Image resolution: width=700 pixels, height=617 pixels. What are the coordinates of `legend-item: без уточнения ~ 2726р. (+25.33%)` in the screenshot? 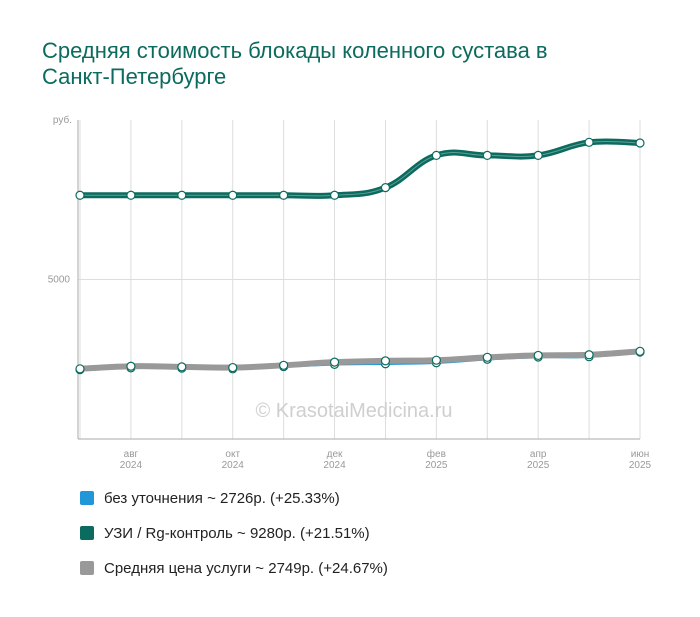 It's located at (234, 498).